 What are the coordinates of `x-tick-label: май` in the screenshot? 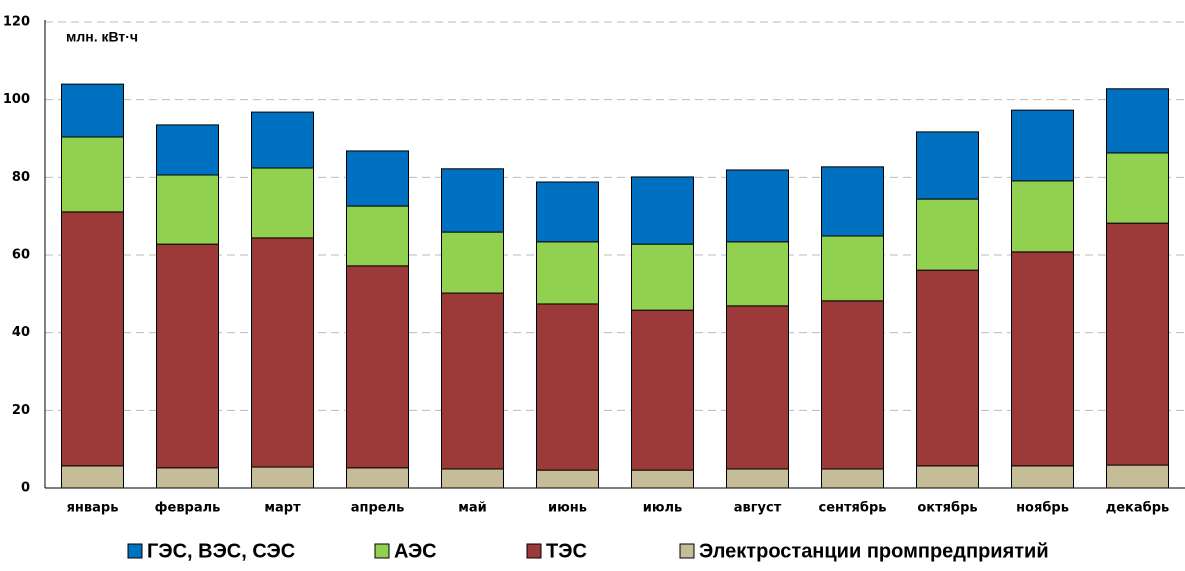 It's located at (472, 508).